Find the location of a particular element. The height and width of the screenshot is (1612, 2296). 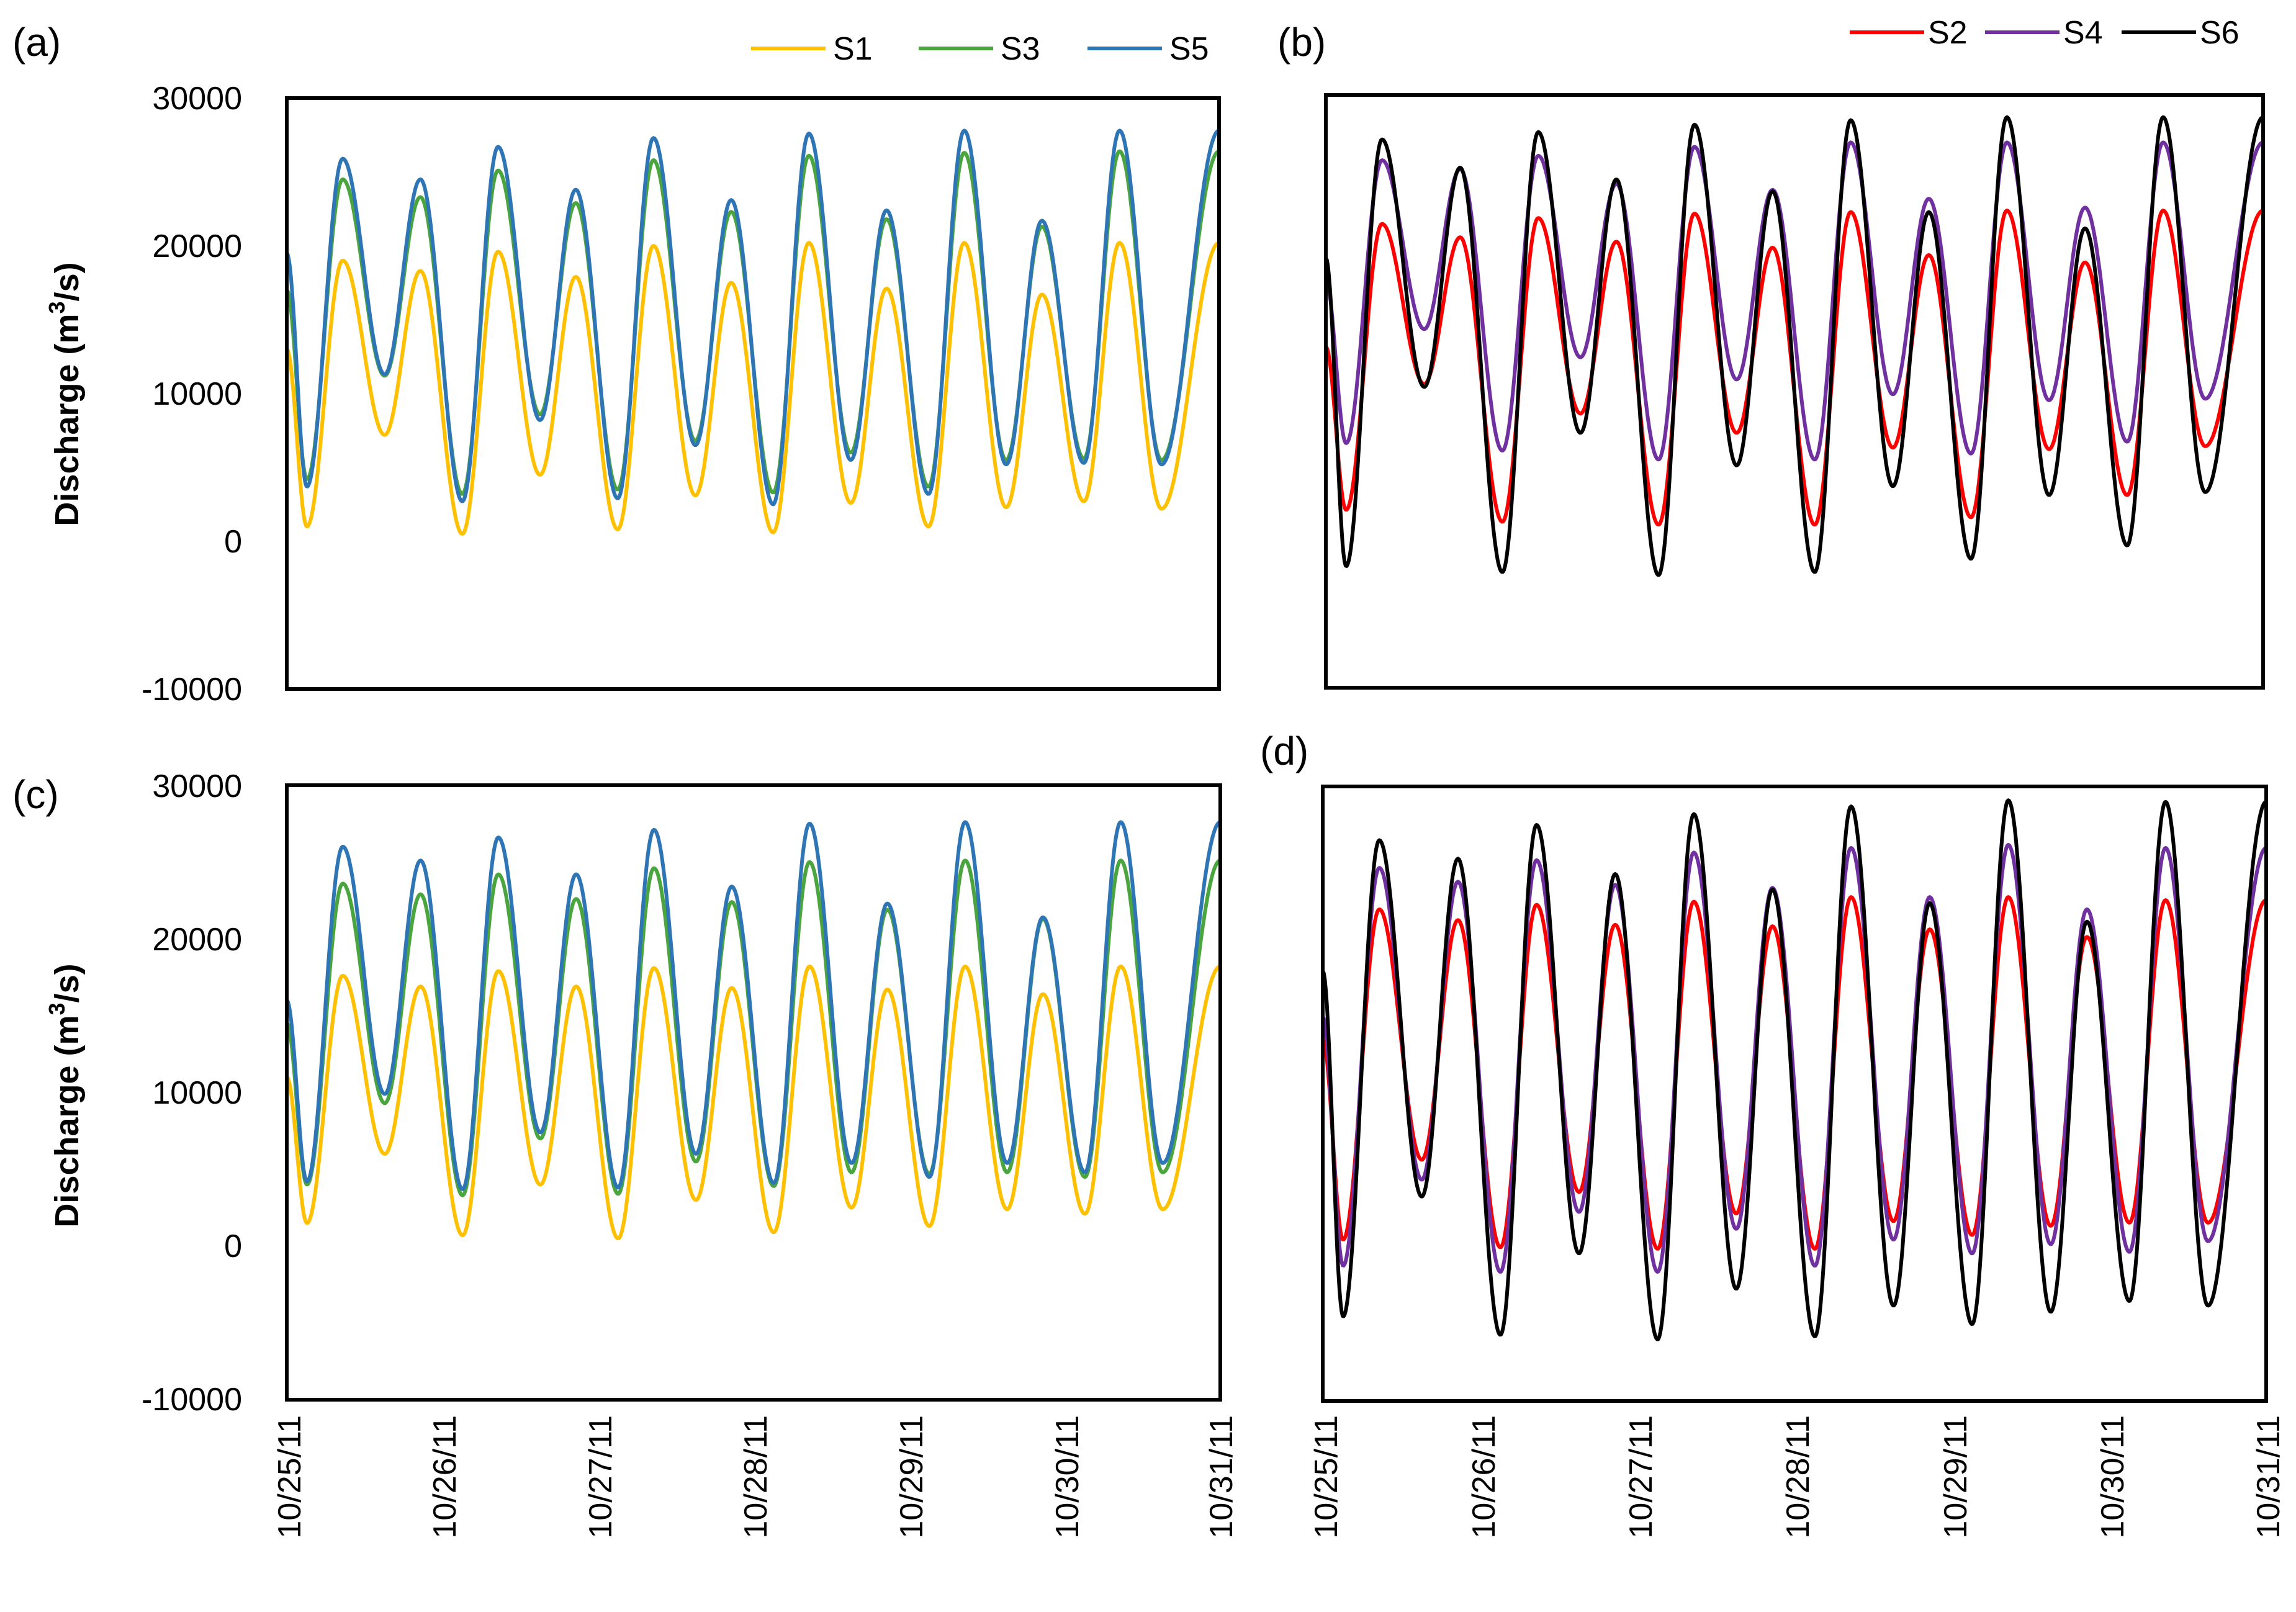

panel-label-b: (b) is located at coordinates (1301, 42).